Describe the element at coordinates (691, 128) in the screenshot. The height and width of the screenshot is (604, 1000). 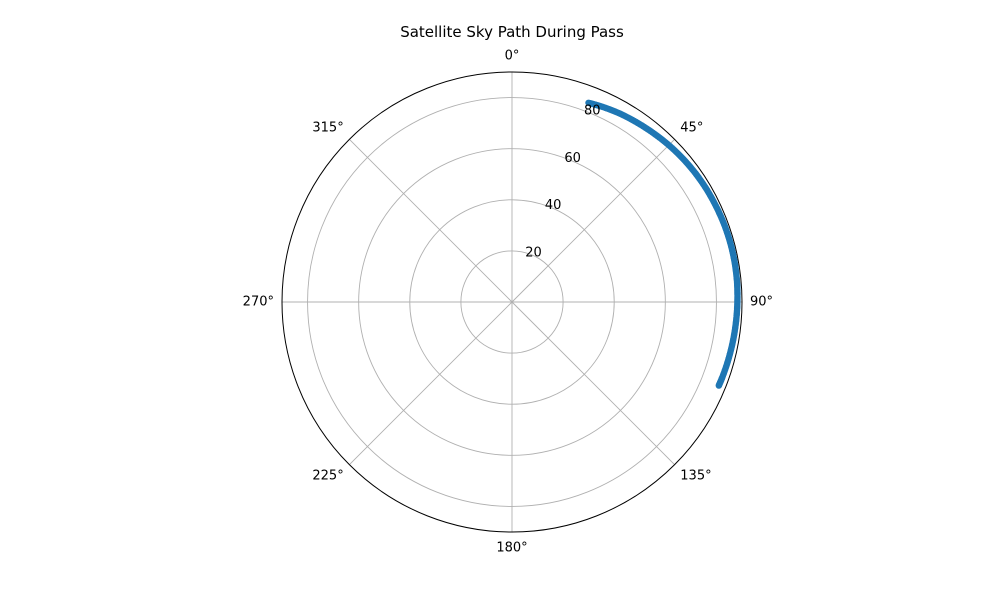
I see `theta-tick-label: 45°` at that location.